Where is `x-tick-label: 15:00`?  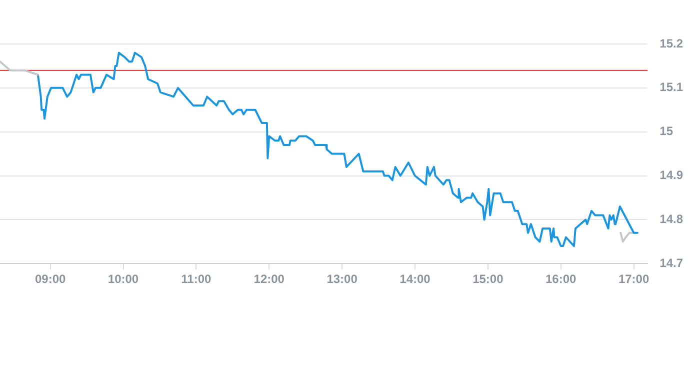
x-tick-label: 15:00 is located at coordinates (488, 279).